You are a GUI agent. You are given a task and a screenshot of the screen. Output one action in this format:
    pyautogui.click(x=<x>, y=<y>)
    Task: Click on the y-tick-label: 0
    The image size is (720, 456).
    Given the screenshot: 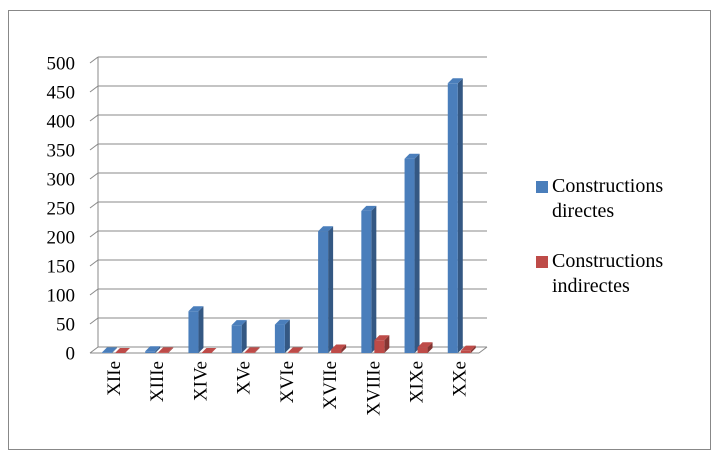 What is the action you would take?
    pyautogui.click(x=71, y=353)
    